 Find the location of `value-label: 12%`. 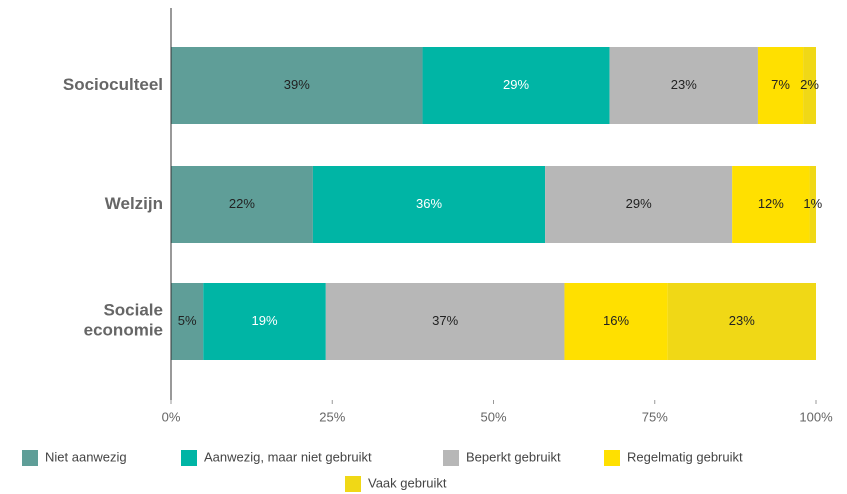

value-label: 12% is located at coordinates (771, 203).